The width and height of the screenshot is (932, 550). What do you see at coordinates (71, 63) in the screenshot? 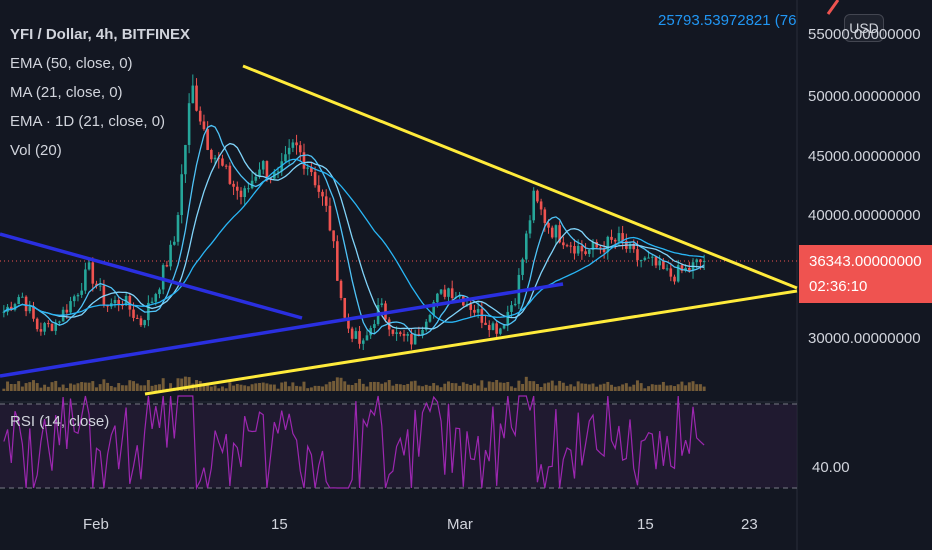
I see `indicator-ema-50: EMA (50, close, 0)` at bounding box center [71, 63].